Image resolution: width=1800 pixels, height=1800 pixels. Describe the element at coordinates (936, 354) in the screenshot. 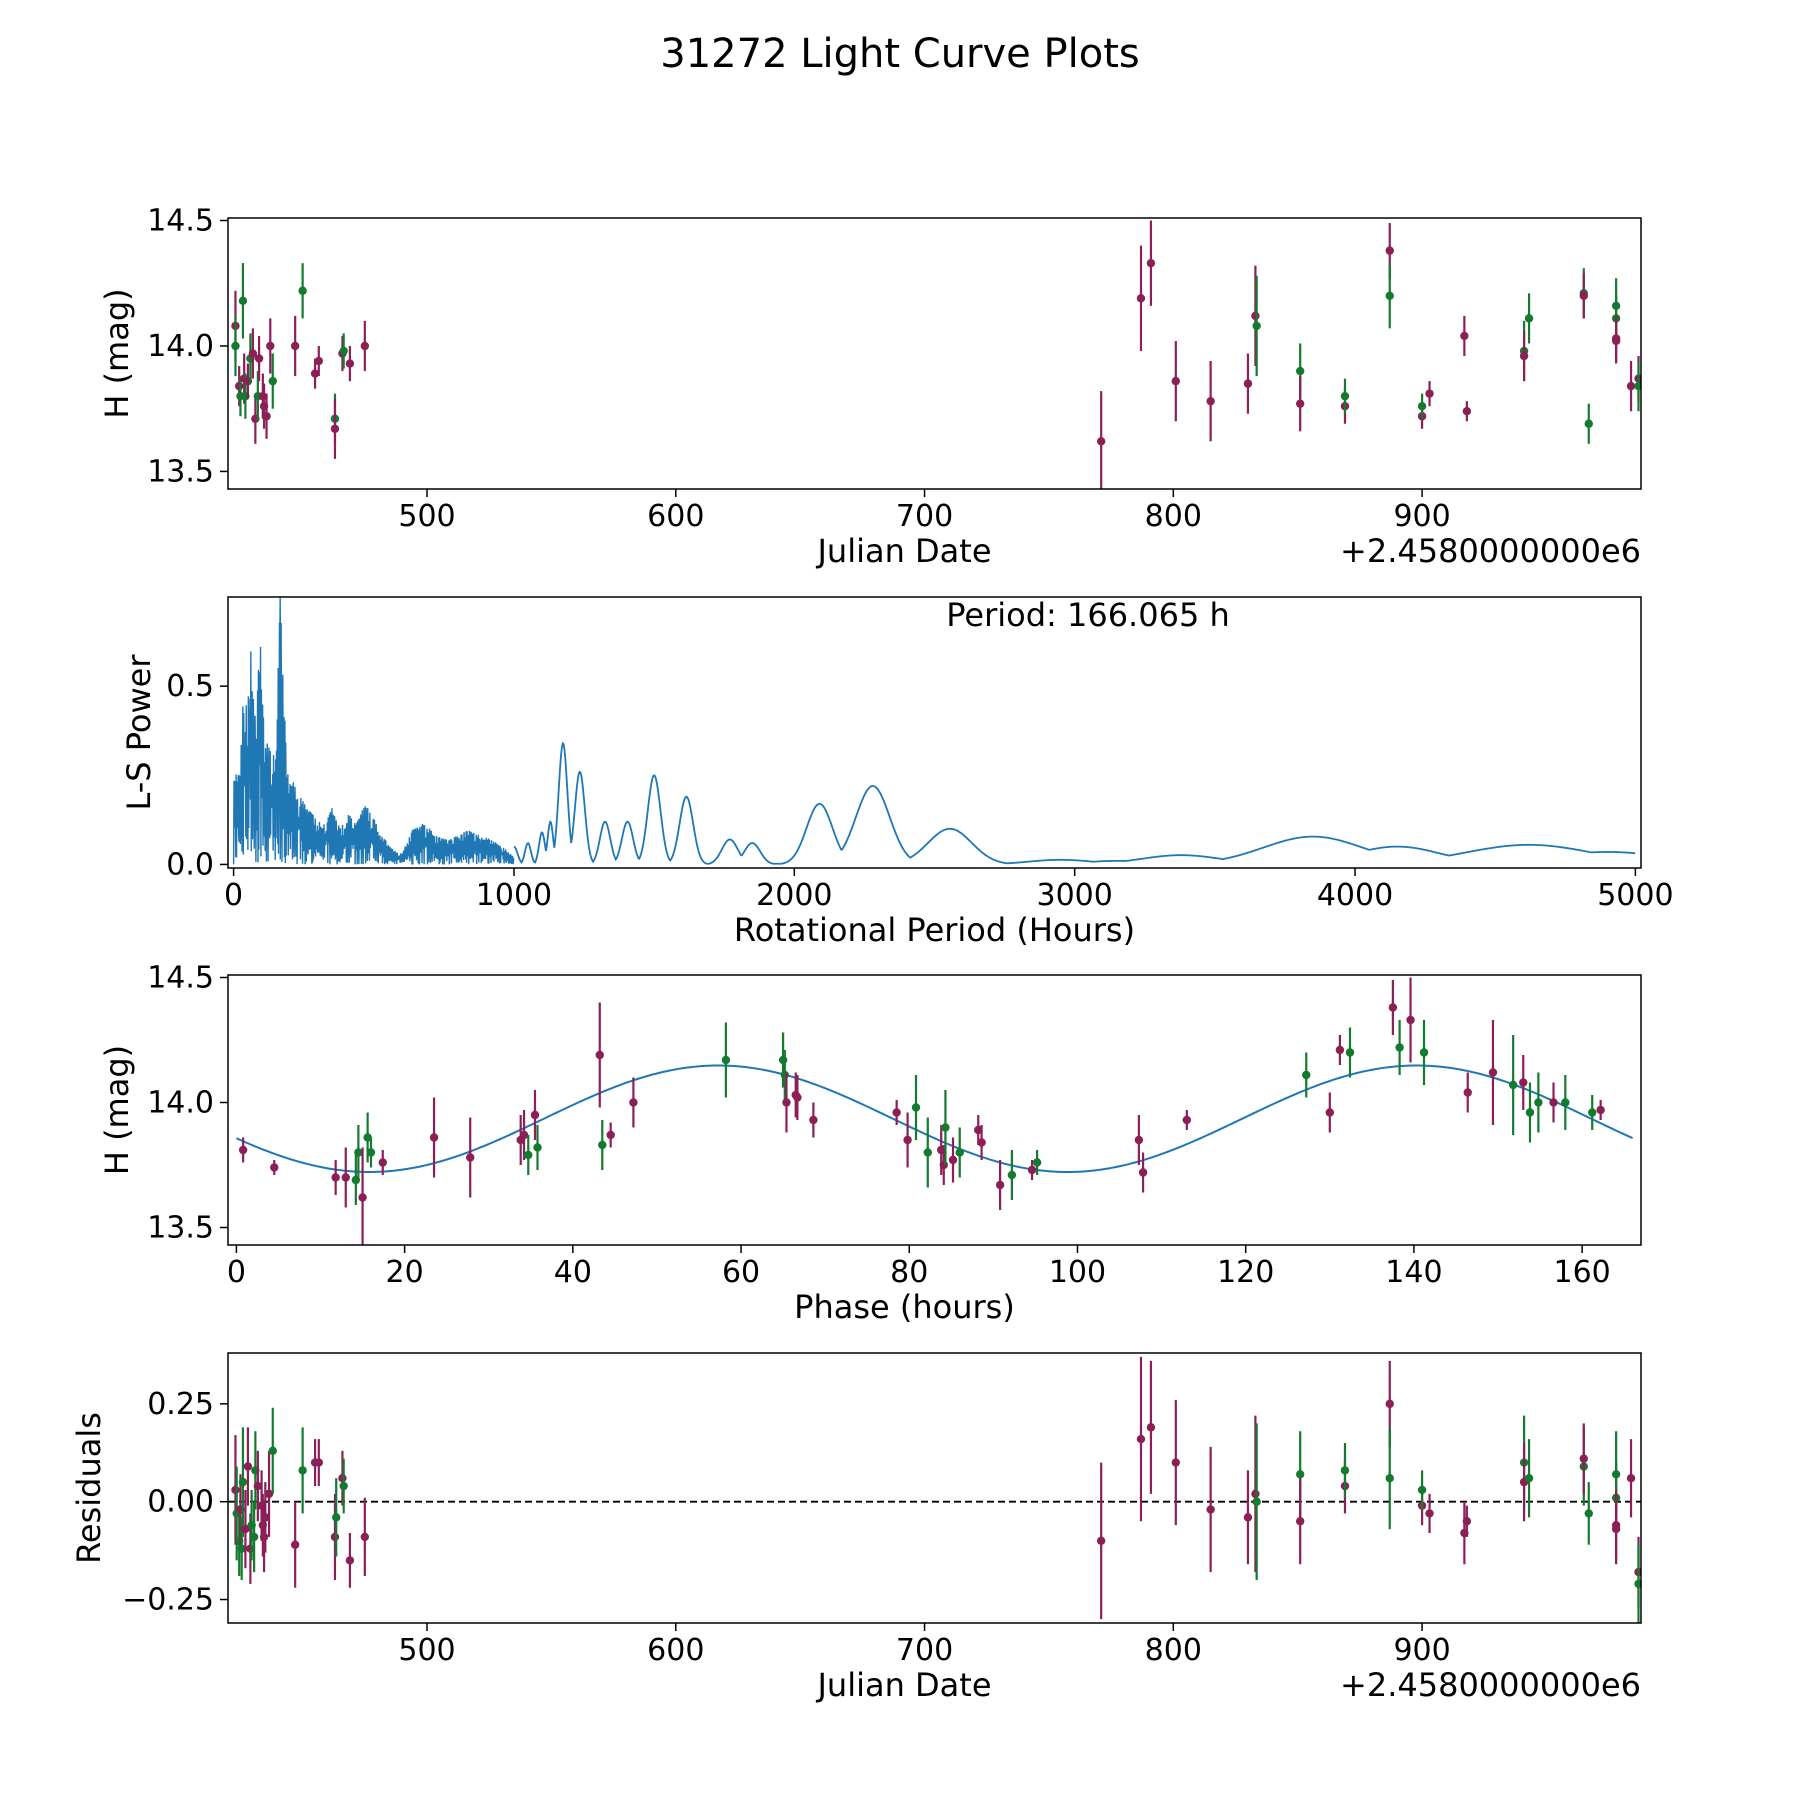

I see `lc-plot-area` at that location.